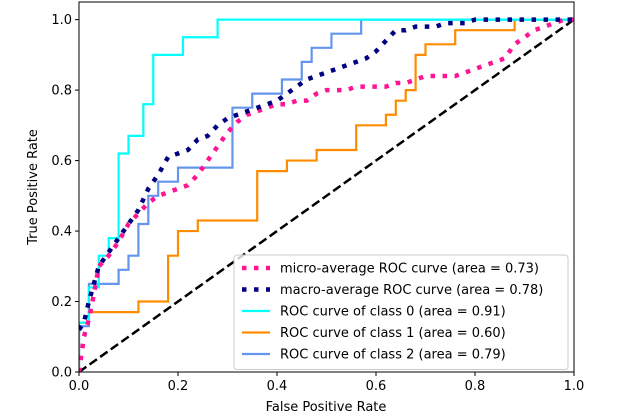 The height and width of the screenshot is (416, 634). What do you see at coordinates (178, 386) in the screenshot?
I see `x-tick-label: 0.2` at bounding box center [178, 386].